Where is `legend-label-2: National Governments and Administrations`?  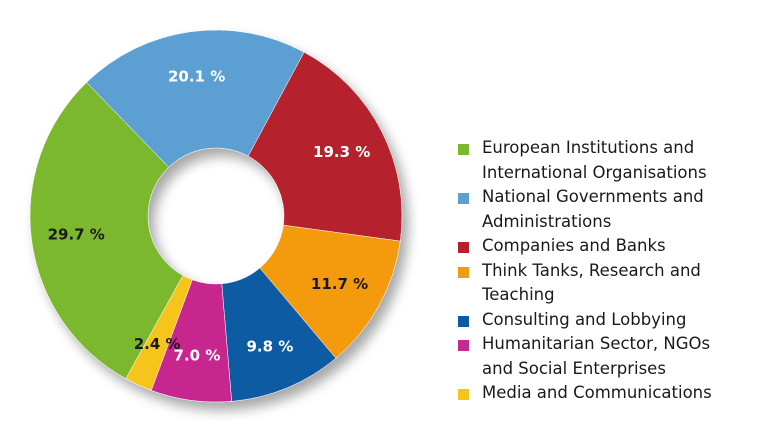 legend-label-2: National Governments and Administrations is located at coordinates (593, 209).